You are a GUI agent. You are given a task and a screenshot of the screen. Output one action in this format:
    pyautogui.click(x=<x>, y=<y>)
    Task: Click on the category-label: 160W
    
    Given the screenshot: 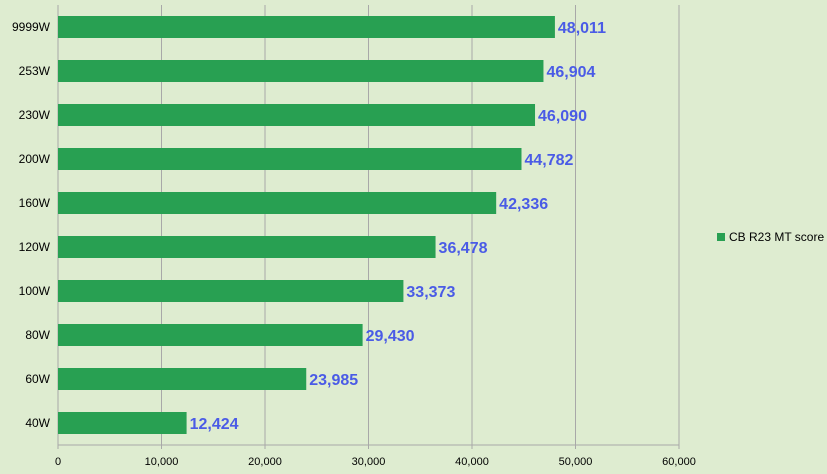 What is the action you would take?
    pyautogui.click(x=35, y=203)
    